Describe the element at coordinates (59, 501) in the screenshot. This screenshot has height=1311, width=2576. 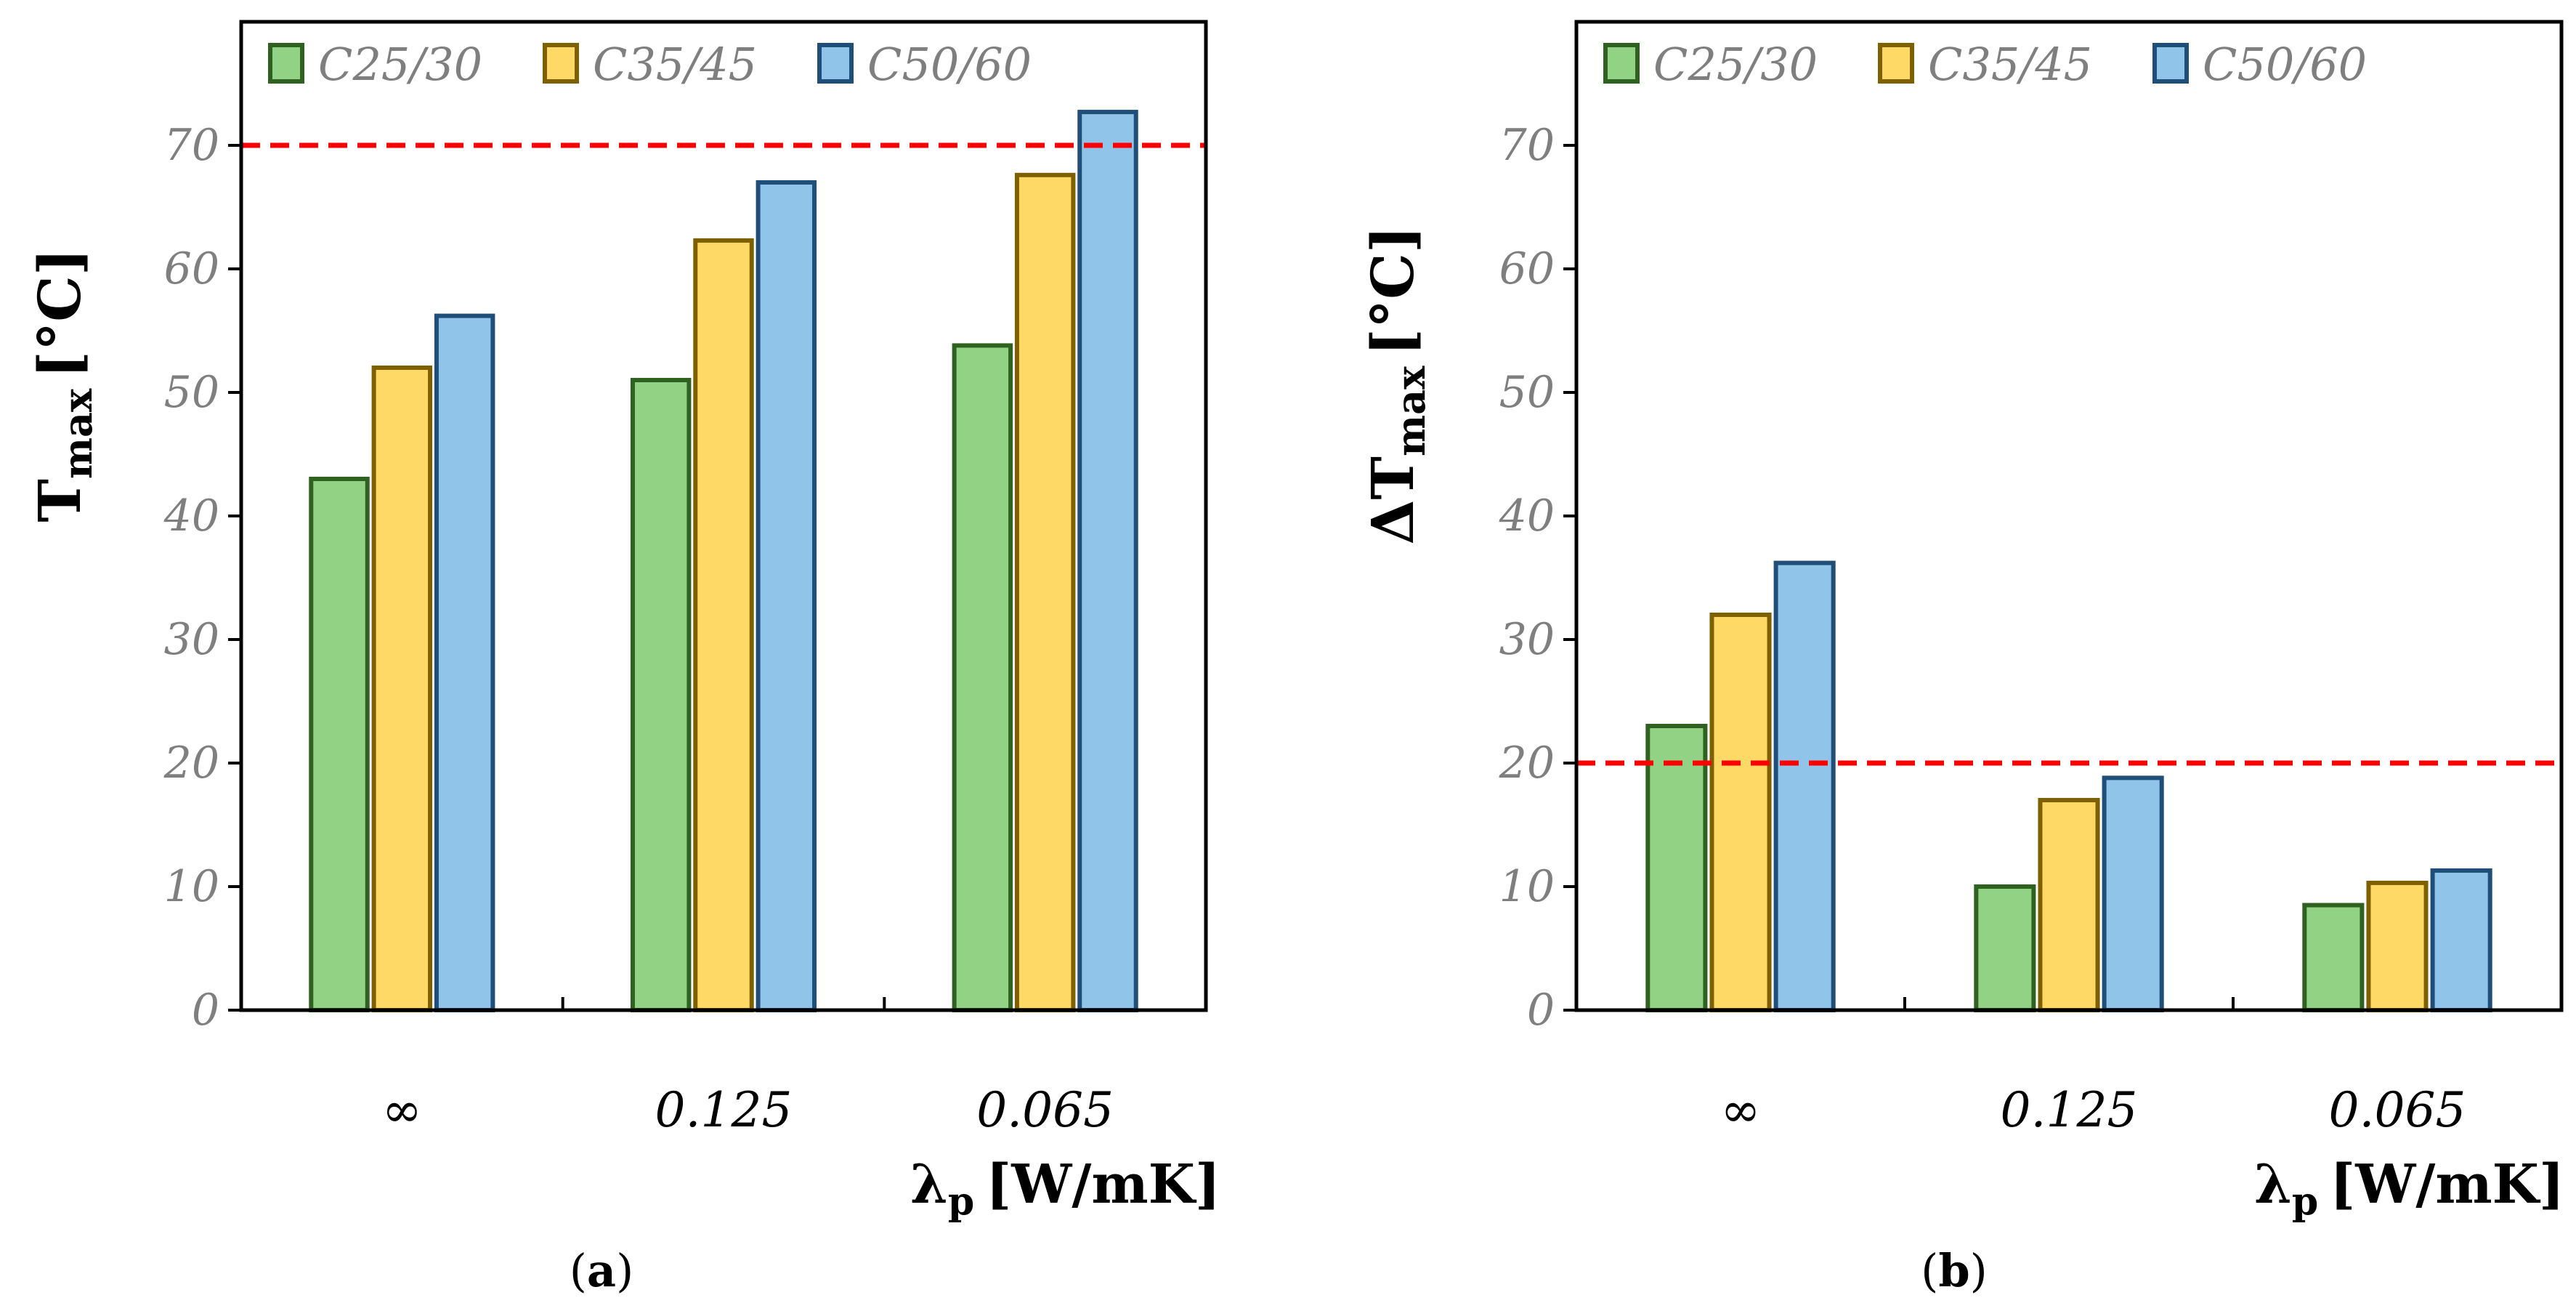
I see `y-axis-title-main: T` at that location.